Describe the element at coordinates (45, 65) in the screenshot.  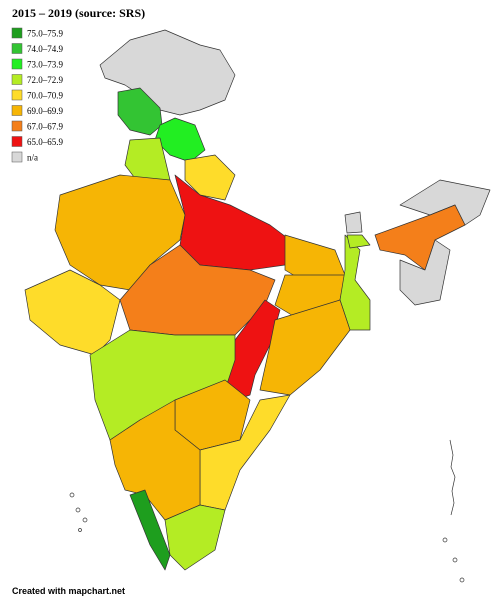
I see `legend-label: 73.0–73.9` at that location.